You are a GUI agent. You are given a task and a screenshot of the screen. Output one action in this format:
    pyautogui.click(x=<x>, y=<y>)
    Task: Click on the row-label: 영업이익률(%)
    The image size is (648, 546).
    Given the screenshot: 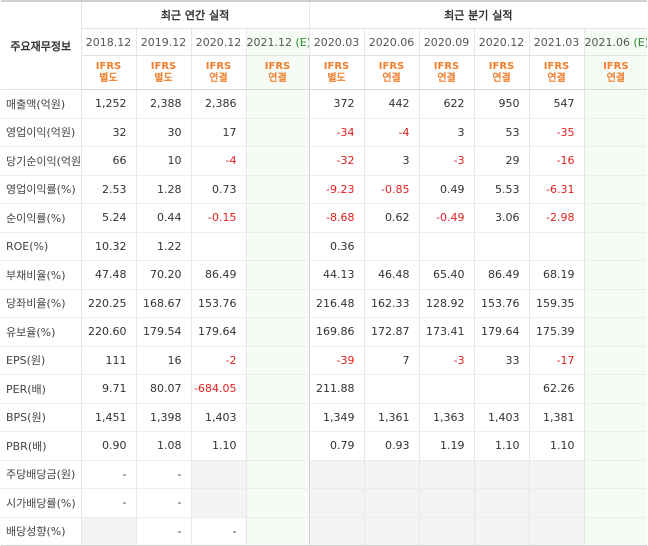 What is the action you would take?
    pyautogui.click(x=41, y=189)
    